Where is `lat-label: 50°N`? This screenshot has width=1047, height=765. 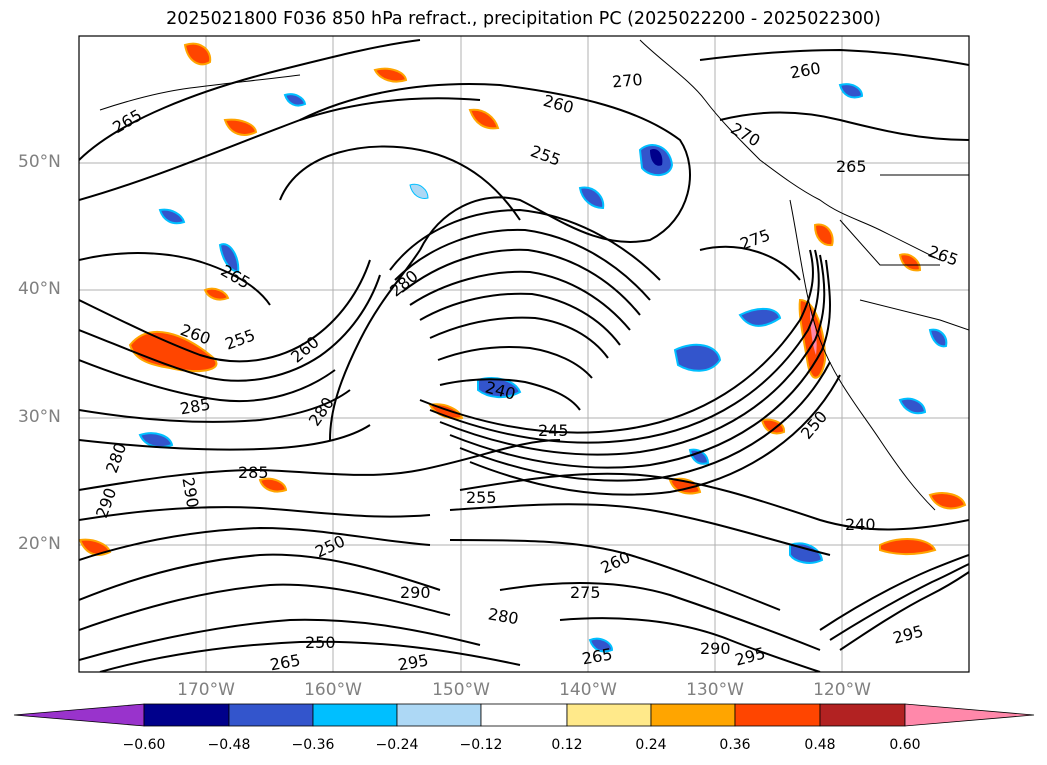 lat-label: 50°N is located at coordinates (39, 162).